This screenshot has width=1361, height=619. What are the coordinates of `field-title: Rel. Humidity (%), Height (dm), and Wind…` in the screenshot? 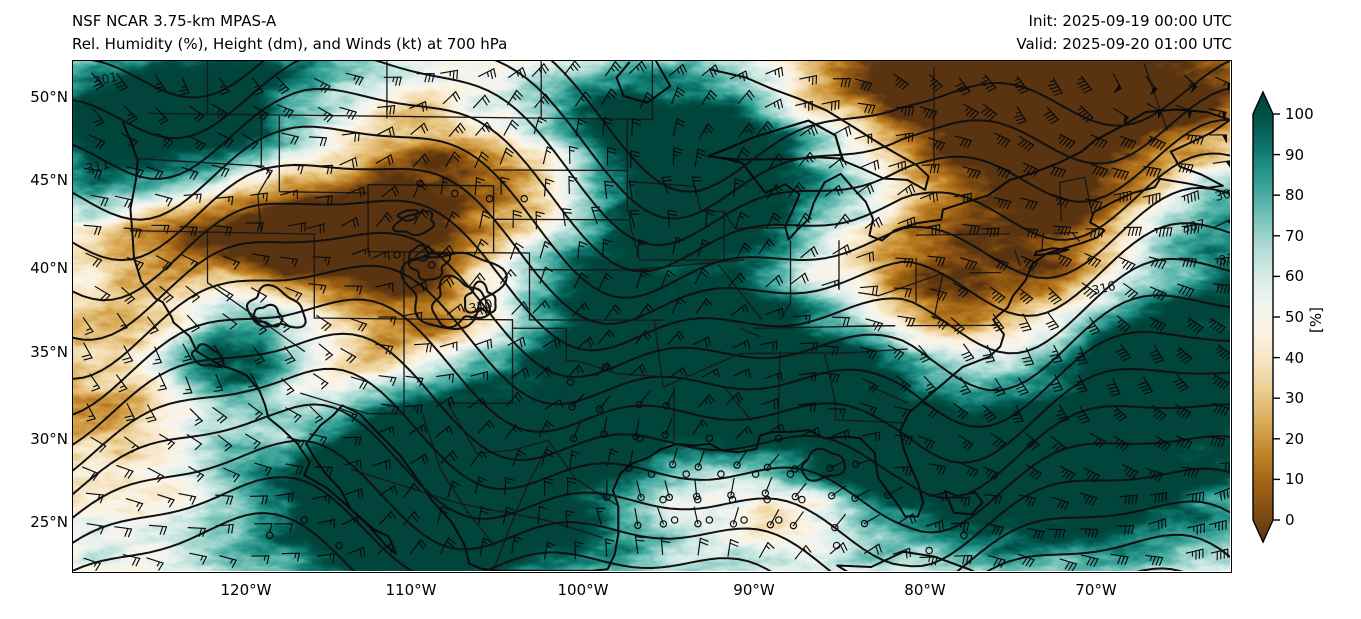 It's located at (290, 43).